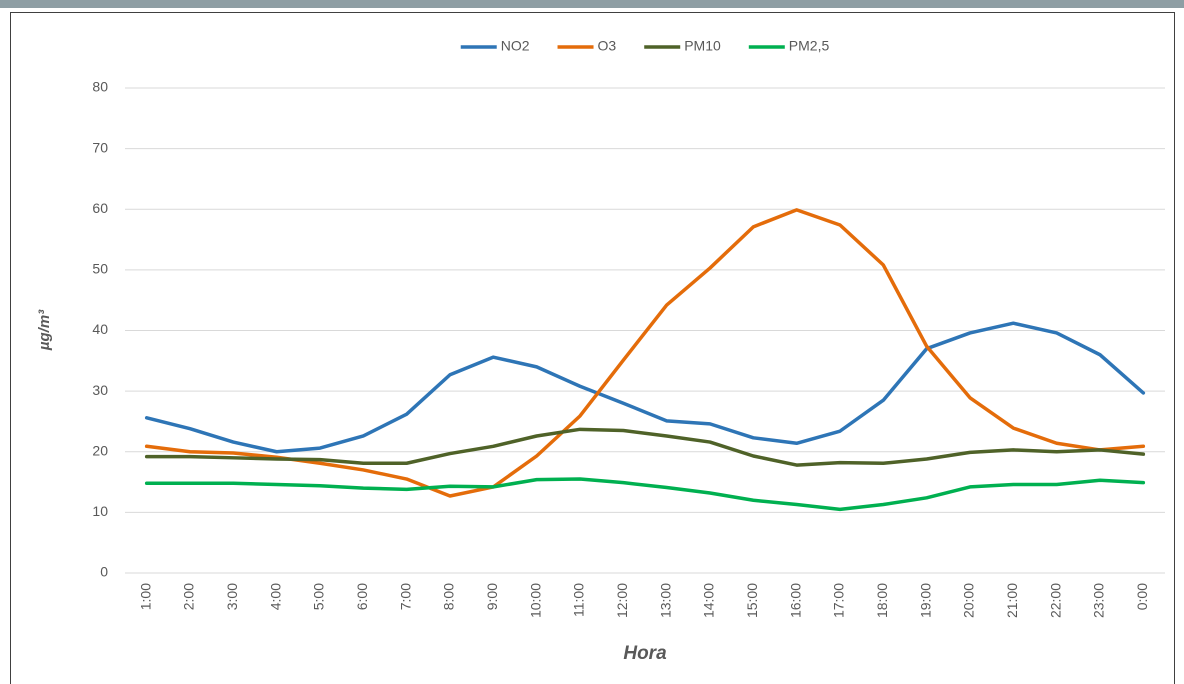  Describe the element at coordinates (645, 653) in the screenshot. I see `x-axis-title: Hora` at that location.